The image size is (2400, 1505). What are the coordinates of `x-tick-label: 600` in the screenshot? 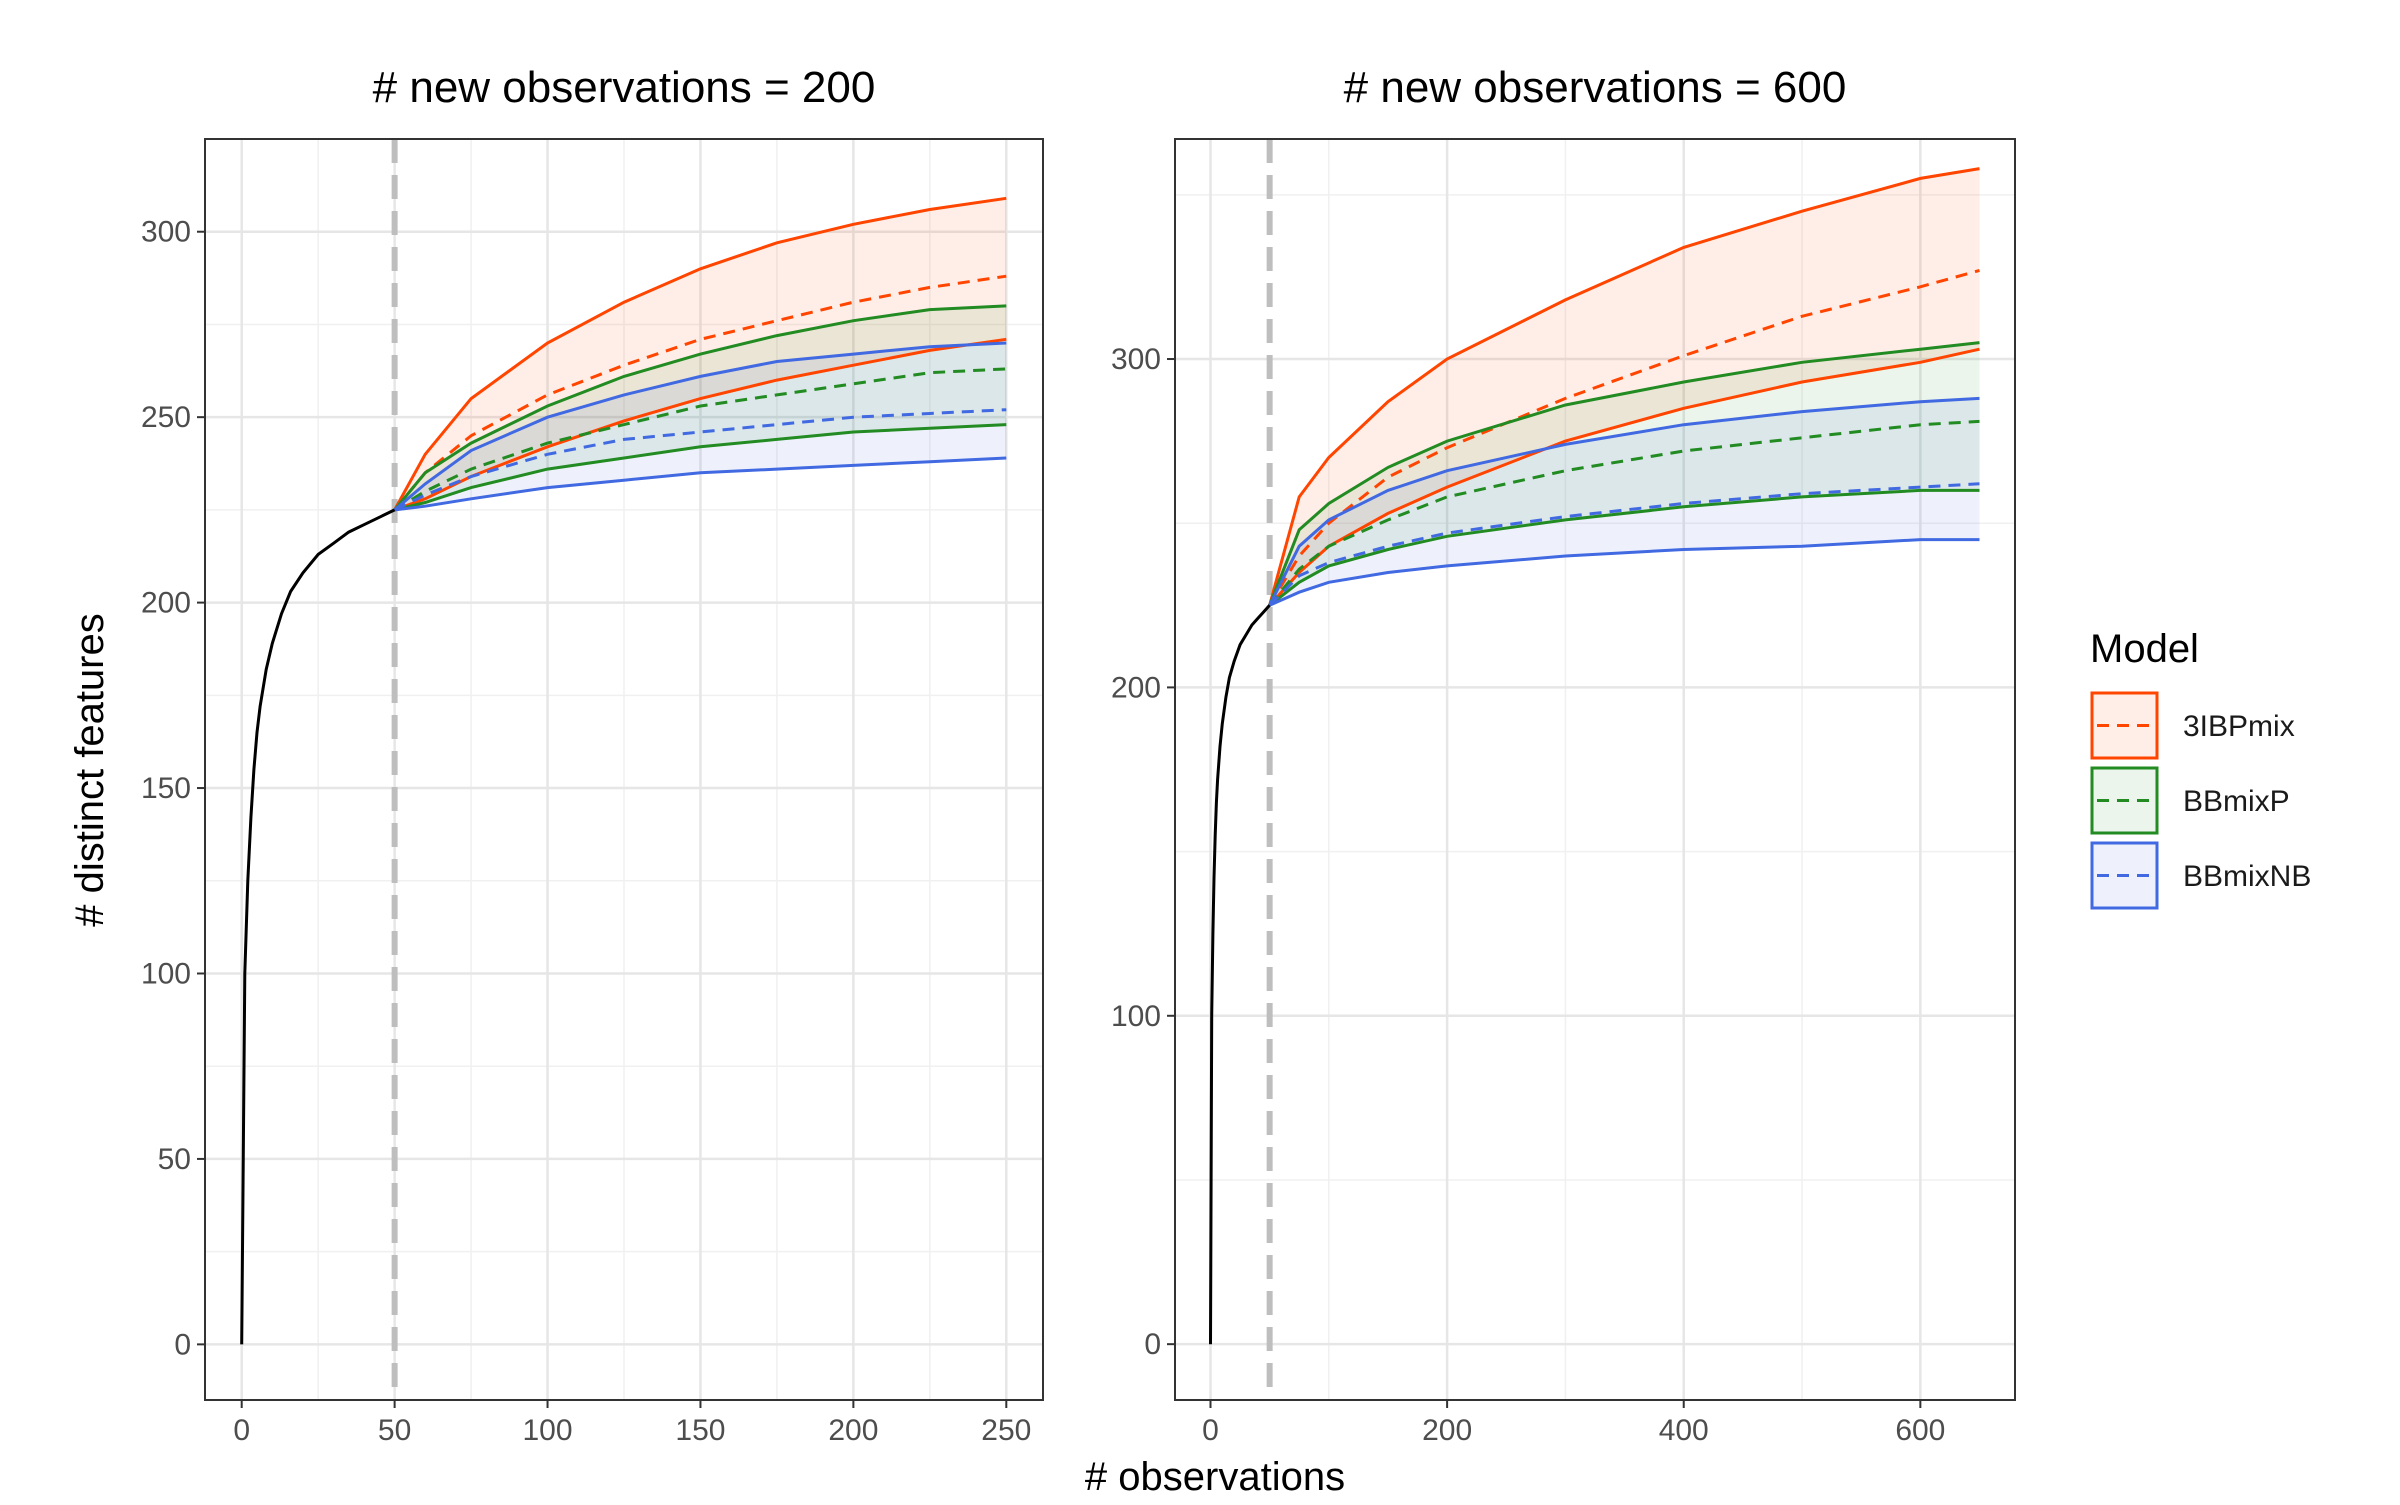 It's located at (1920, 1430).